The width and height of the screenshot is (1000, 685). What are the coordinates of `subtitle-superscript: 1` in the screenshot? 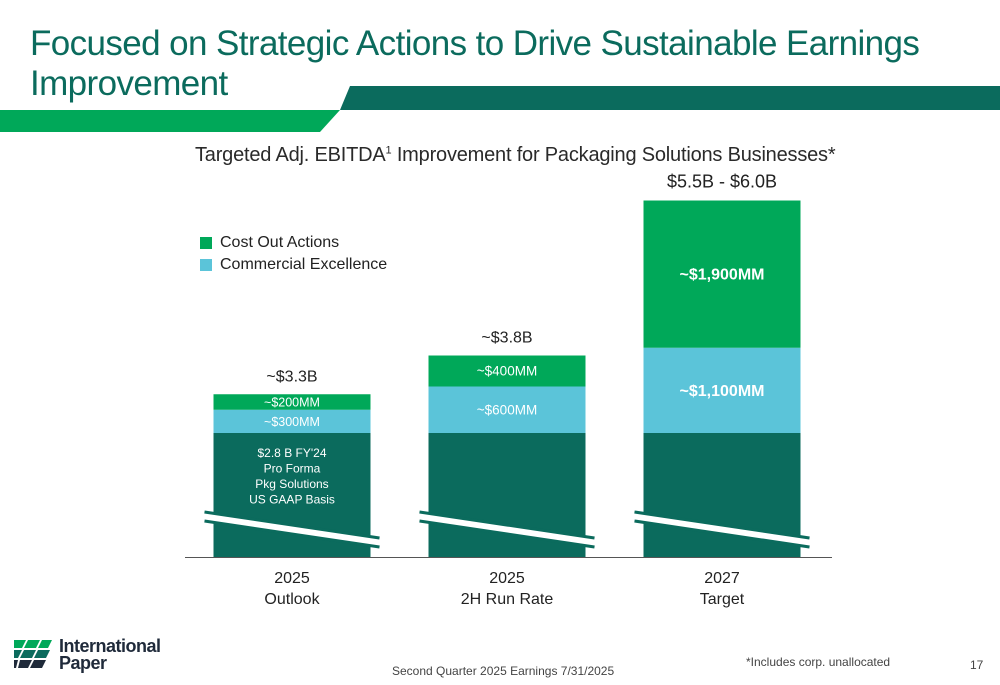 It's located at (388, 150).